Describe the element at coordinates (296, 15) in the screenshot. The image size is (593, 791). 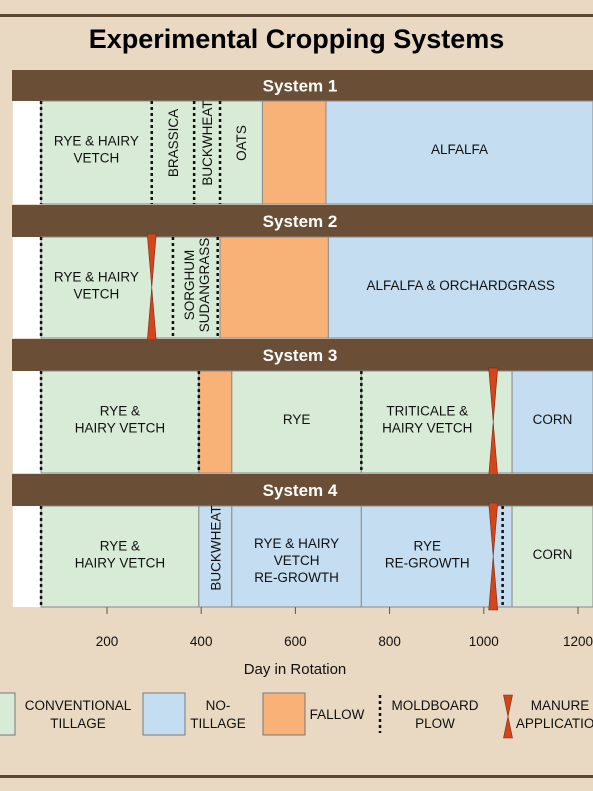
I see `top-rule` at that location.